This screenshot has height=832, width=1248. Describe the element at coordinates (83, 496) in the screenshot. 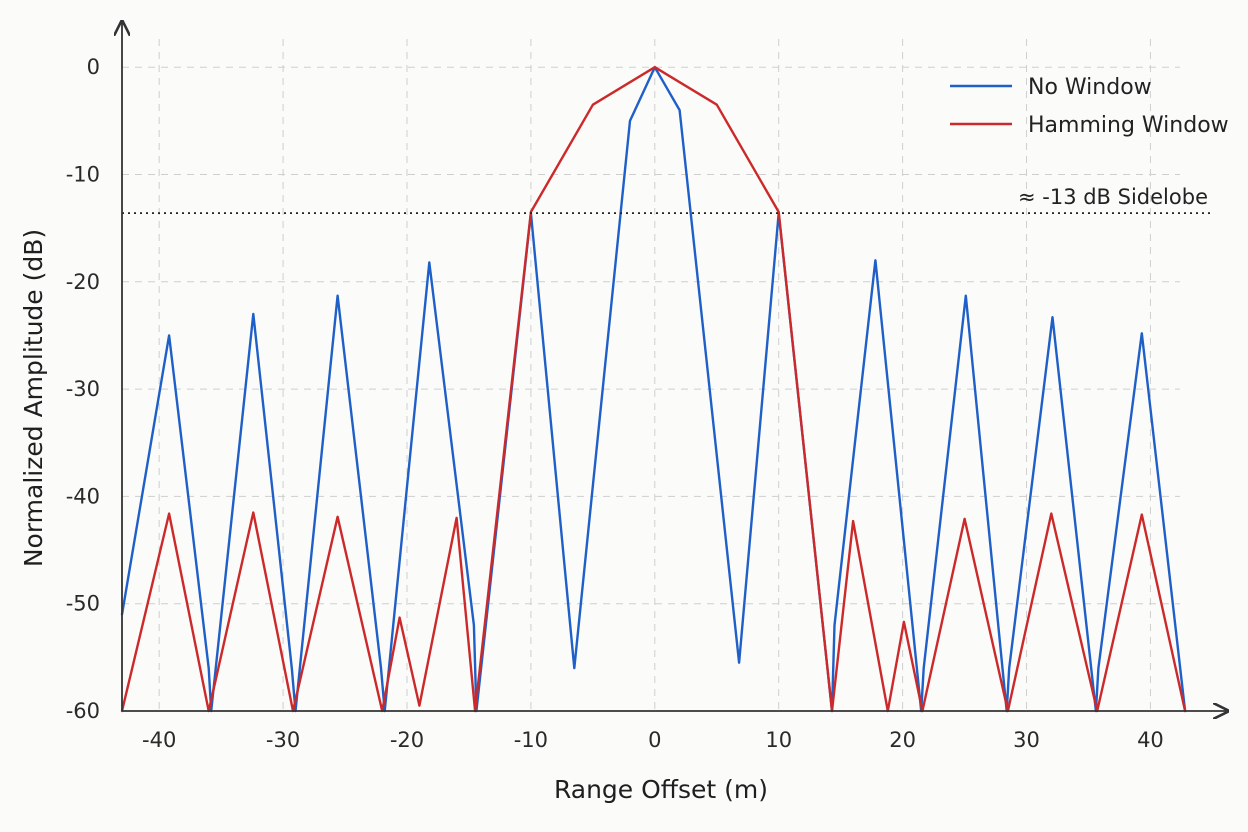

I see `y-tick-label: -40` at that location.